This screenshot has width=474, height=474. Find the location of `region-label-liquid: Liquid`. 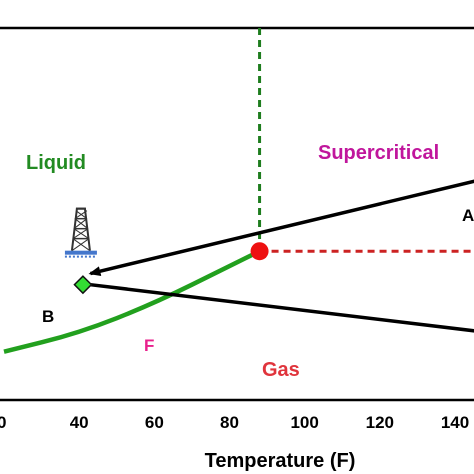

region-label-liquid: Liquid is located at coordinates (56, 163).